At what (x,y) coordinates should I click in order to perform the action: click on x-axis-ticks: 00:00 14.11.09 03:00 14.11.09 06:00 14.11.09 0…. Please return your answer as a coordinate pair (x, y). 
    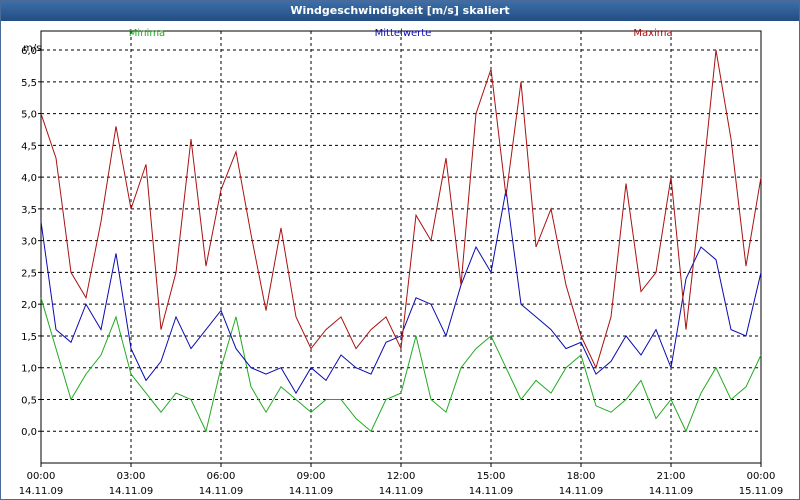
    Looking at the image, I should click on (401, 480).